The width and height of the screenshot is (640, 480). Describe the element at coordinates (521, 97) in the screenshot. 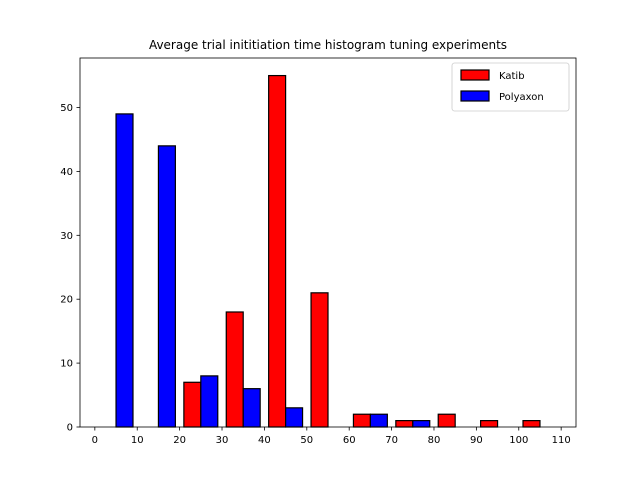

I see `legend-label-polyaxon: Polyaxon` at that location.